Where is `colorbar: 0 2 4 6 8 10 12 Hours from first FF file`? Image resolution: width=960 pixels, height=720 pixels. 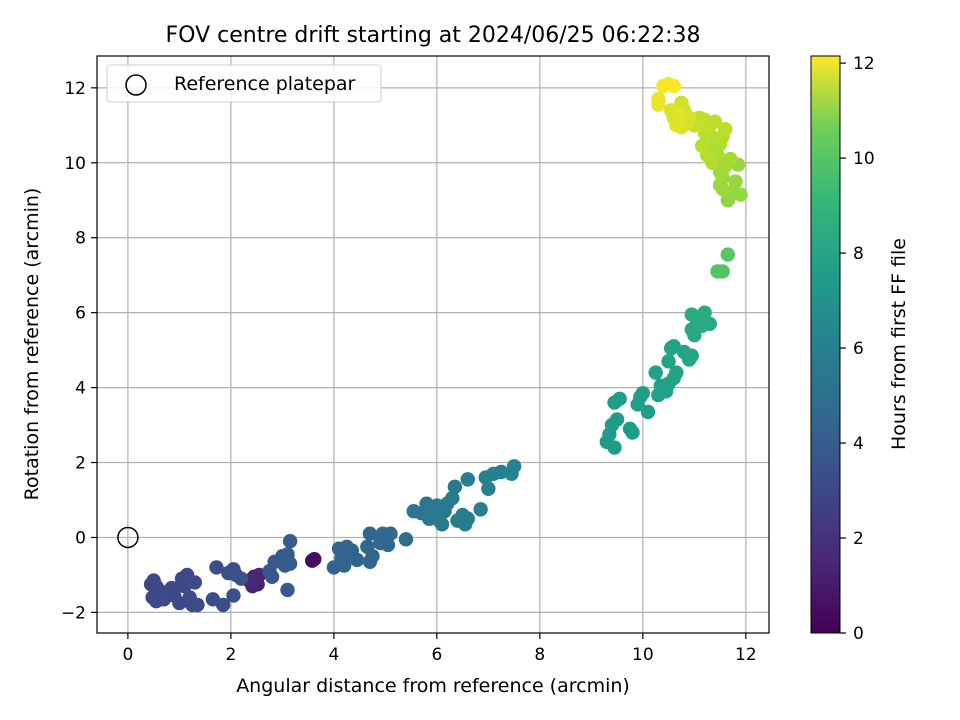 colorbar: 0 2 4 6 8 10 12 Hours from first FF file is located at coordinates (860, 349).